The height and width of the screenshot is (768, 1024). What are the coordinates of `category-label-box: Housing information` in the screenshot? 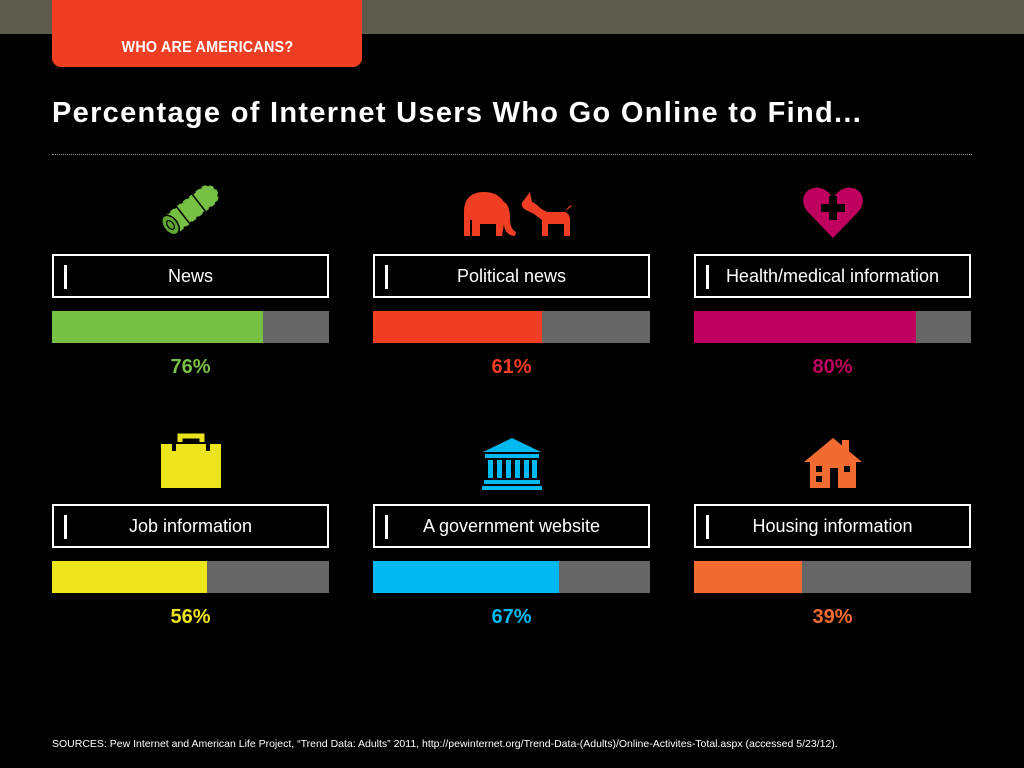 It's located at (832, 526).